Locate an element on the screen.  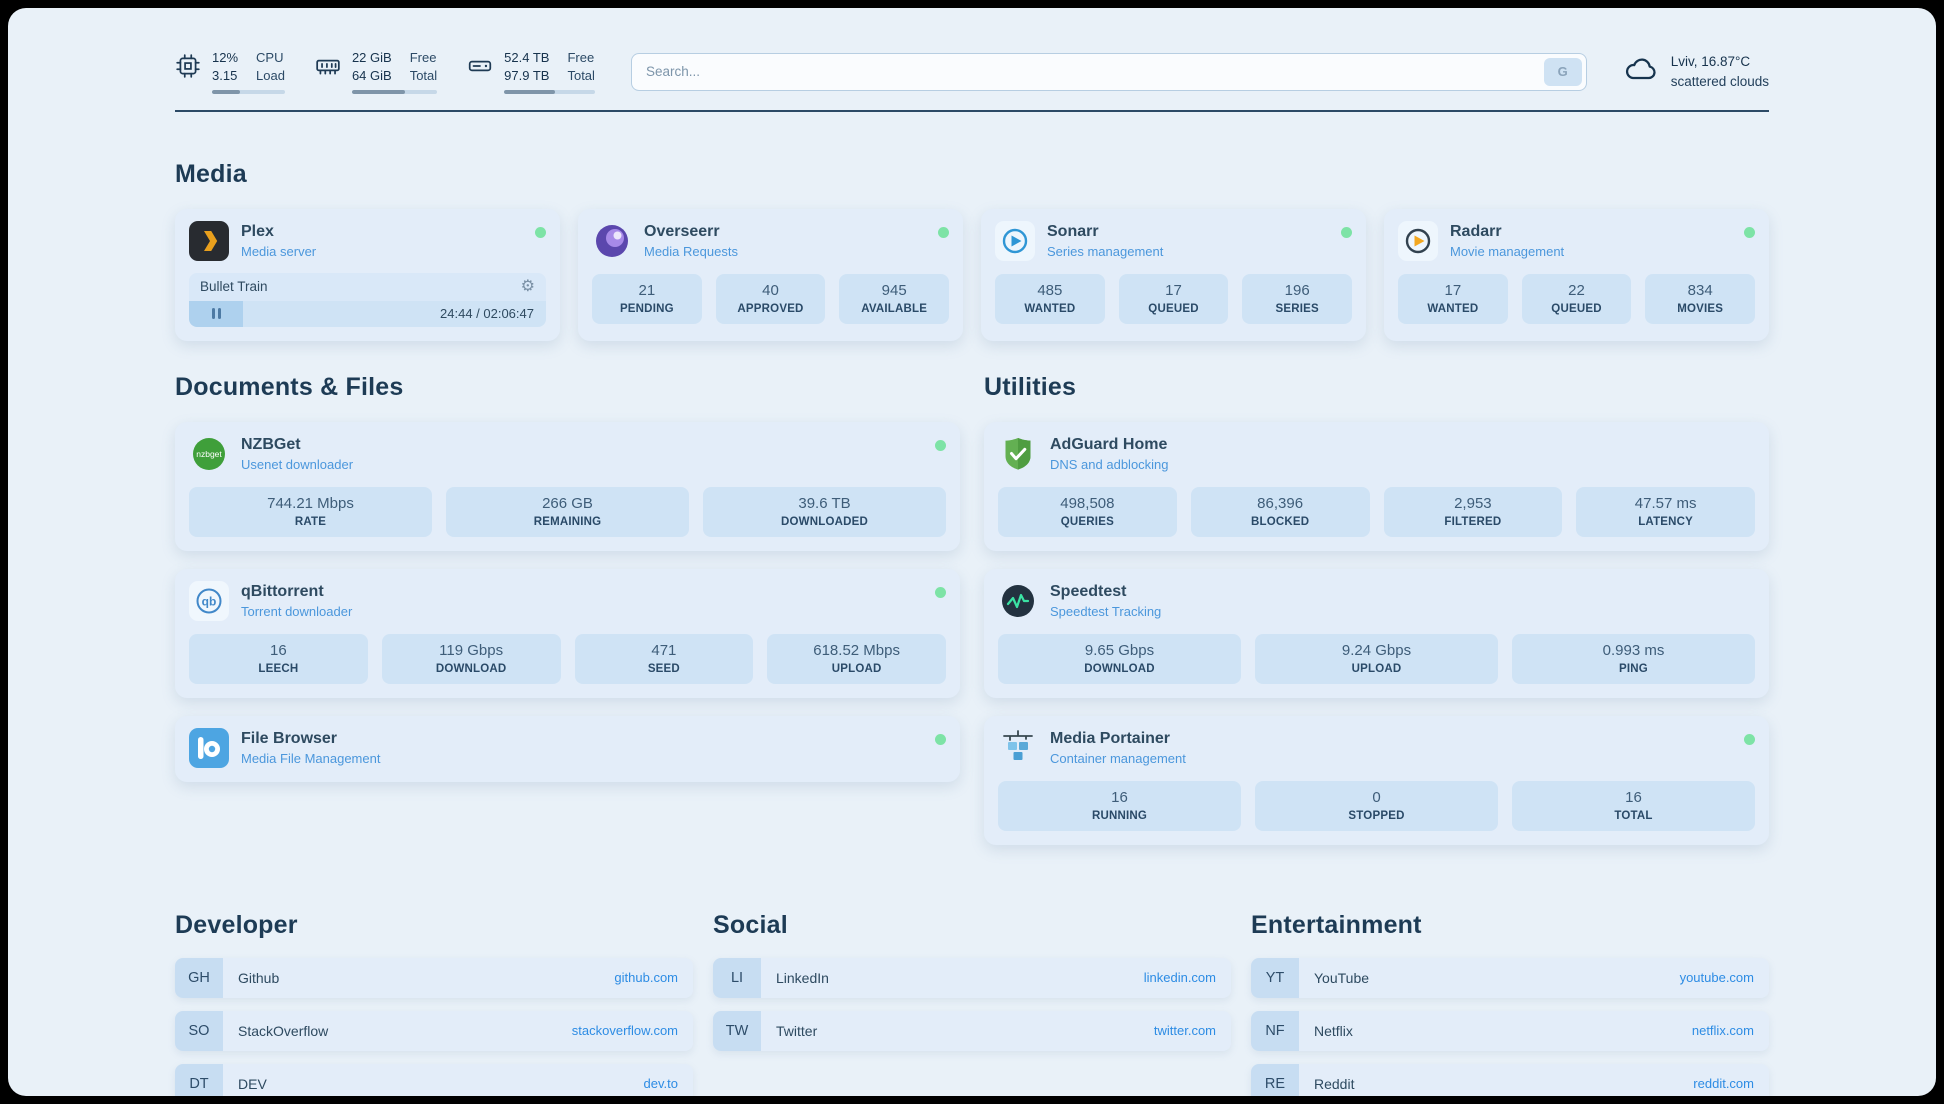
service-card-filebrowser: File Browser Media File Management is located at coordinates (567, 748).